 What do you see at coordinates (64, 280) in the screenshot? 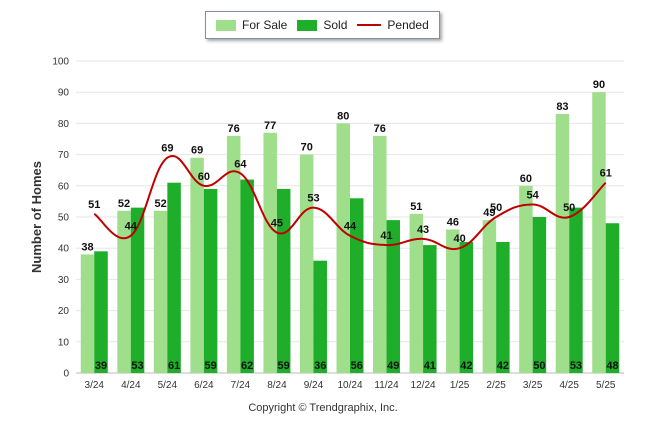
I see `y-tick-label-30: 30` at bounding box center [64, 280].